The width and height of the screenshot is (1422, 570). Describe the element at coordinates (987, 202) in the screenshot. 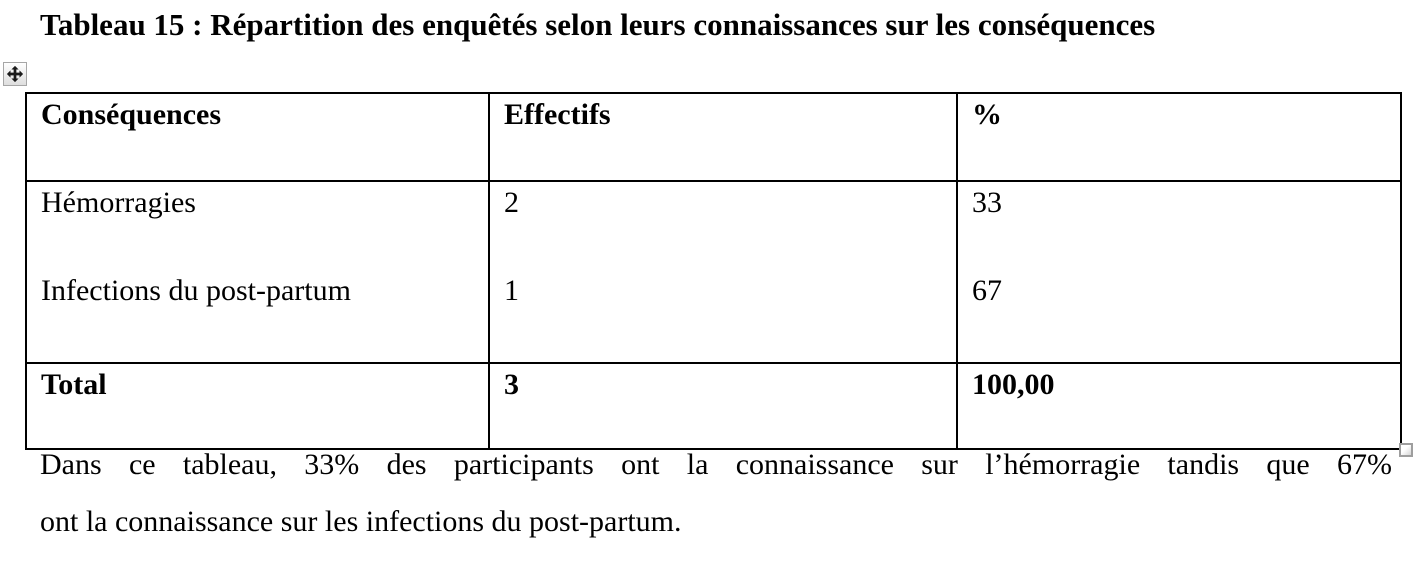

I see `row-value: 33` at that location.